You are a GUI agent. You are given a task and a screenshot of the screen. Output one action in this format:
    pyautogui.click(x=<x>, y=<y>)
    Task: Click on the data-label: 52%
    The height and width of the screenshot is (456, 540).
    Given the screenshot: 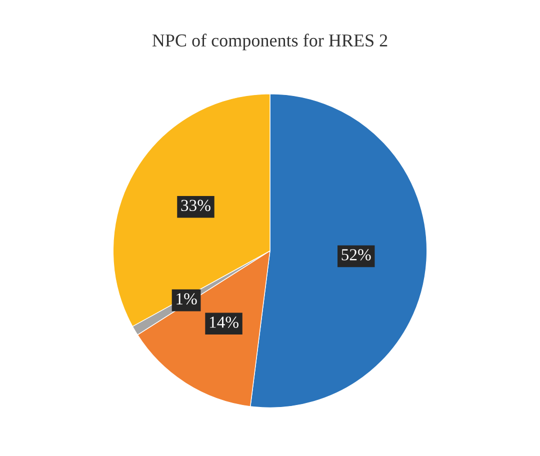 What is the action you would take?
    pyautogui.click(x=356, y=254)
    